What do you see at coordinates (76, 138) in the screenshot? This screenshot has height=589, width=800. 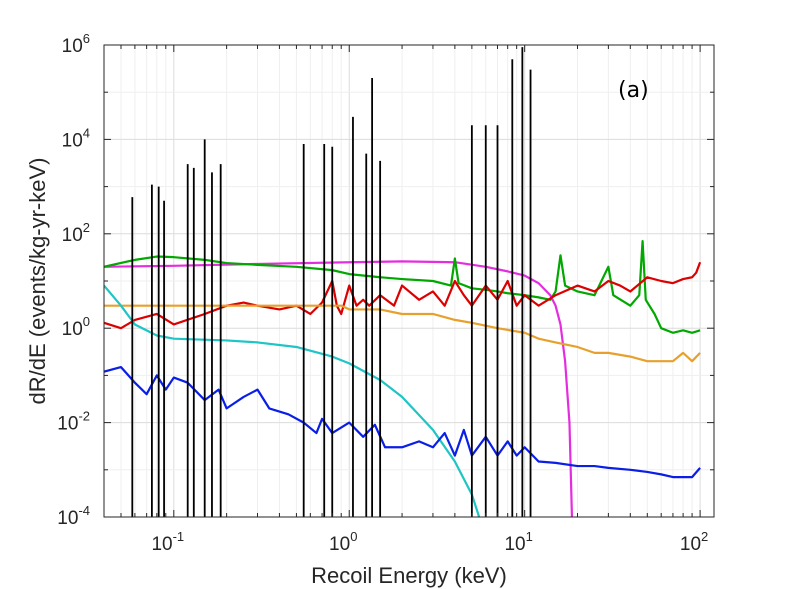 I see `y-tick-label: 10⁴` at bounding box center [76, 138].